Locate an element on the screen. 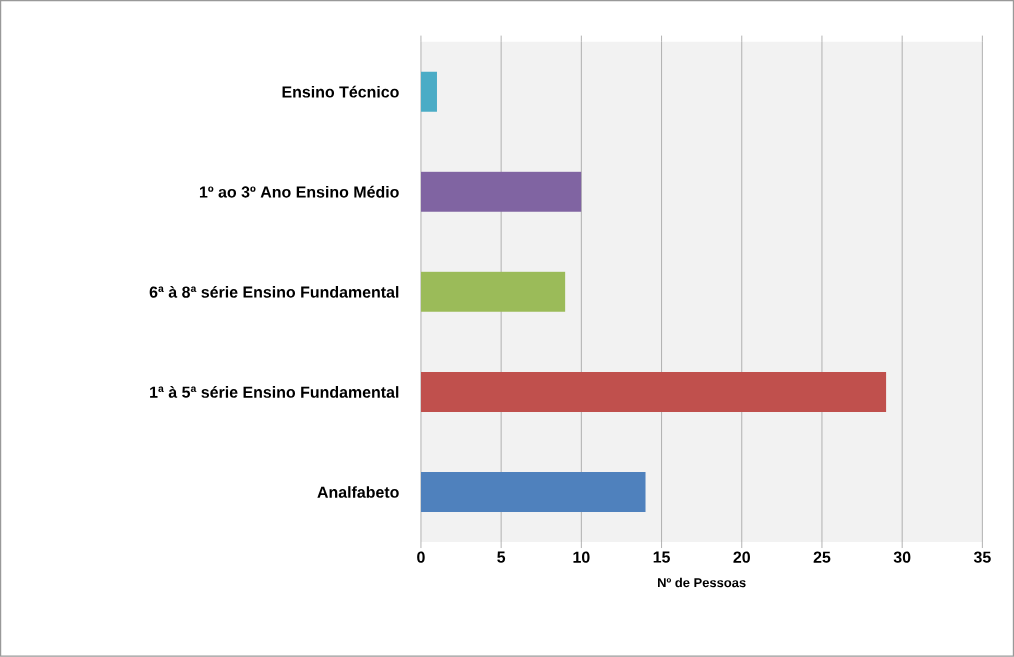  y-tick-label: 1º ao 3º Ano Ensino Médio is located at coordinates (299, 191).